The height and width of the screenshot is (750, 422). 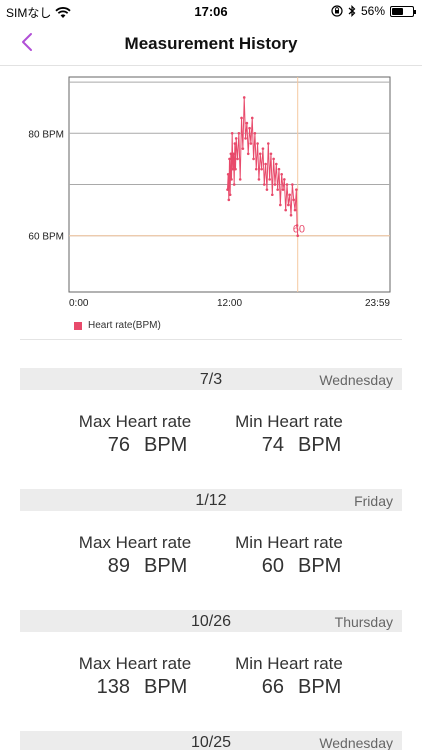 What do you see at coordinates (373, 501) in the screenshot?
I see `record-weekday: Friday` at bounding box center [373, 501].